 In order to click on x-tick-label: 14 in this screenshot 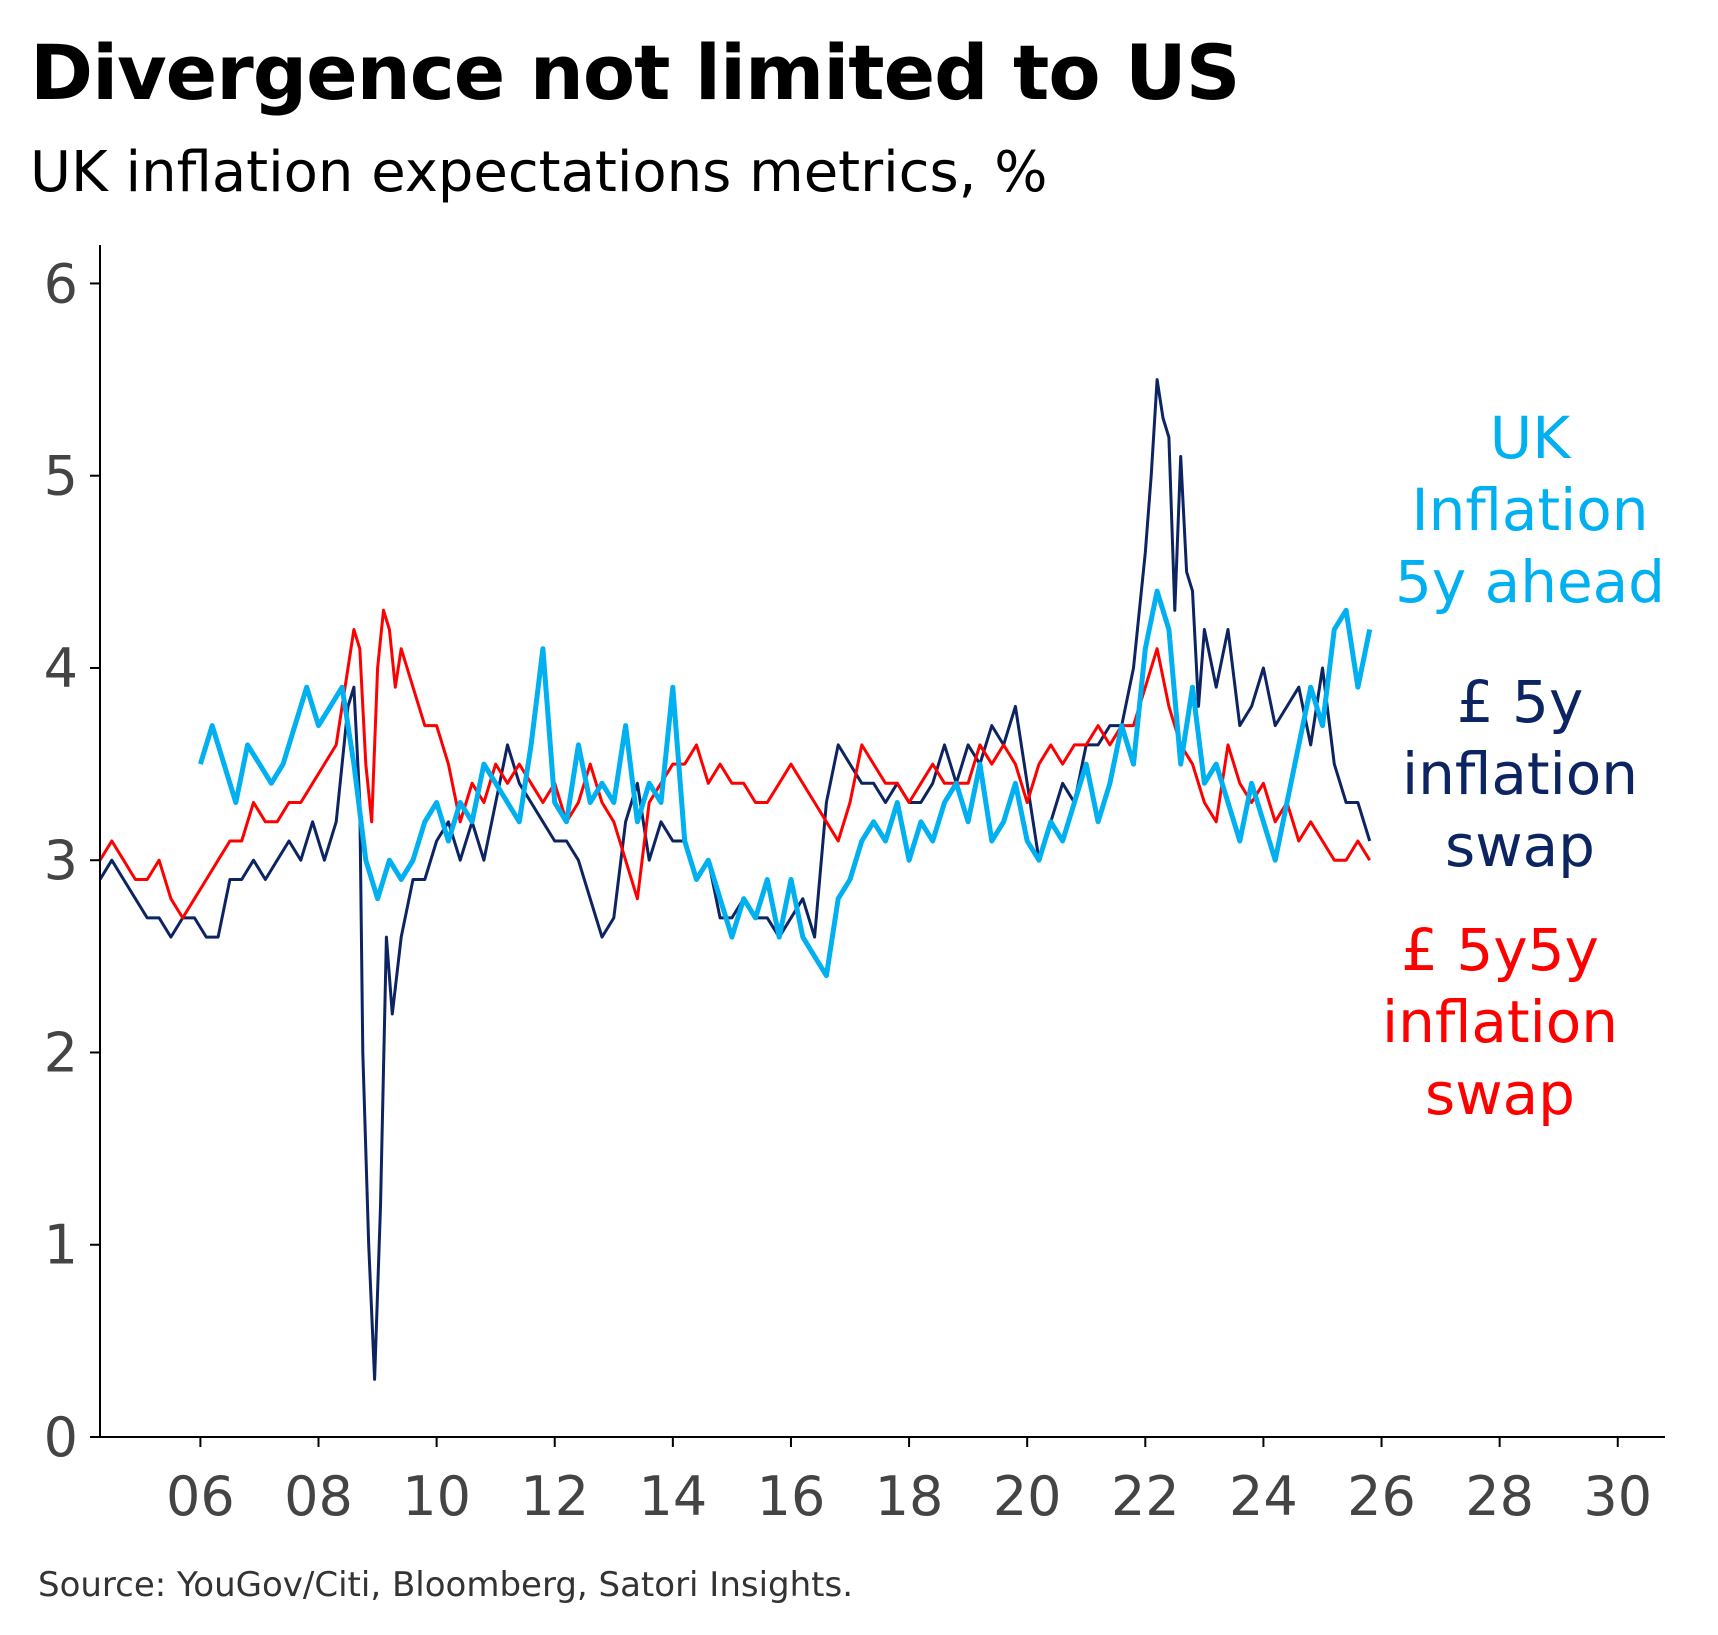, I will do `click(672, 1496)`.